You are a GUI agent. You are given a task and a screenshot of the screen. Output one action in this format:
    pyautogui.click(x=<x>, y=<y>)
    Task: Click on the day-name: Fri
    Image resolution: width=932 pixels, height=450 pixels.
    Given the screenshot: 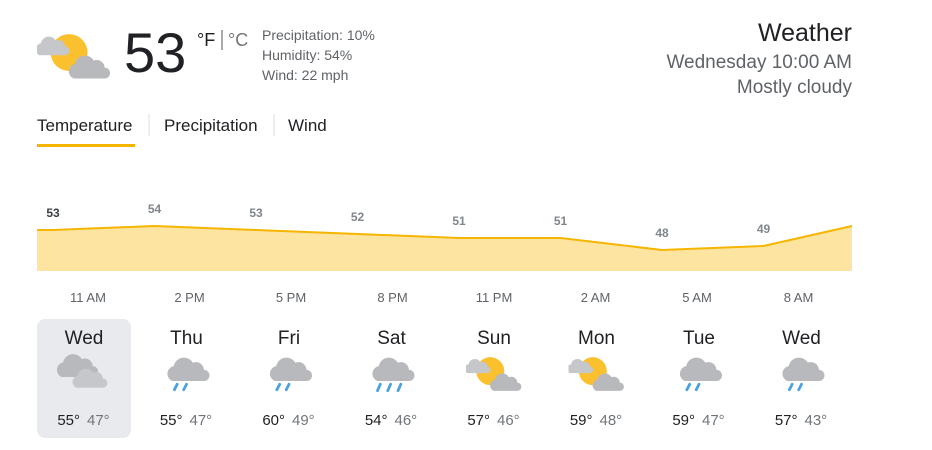 What is the action you would take?
    pyautogui.click(x=289, y=338)
    